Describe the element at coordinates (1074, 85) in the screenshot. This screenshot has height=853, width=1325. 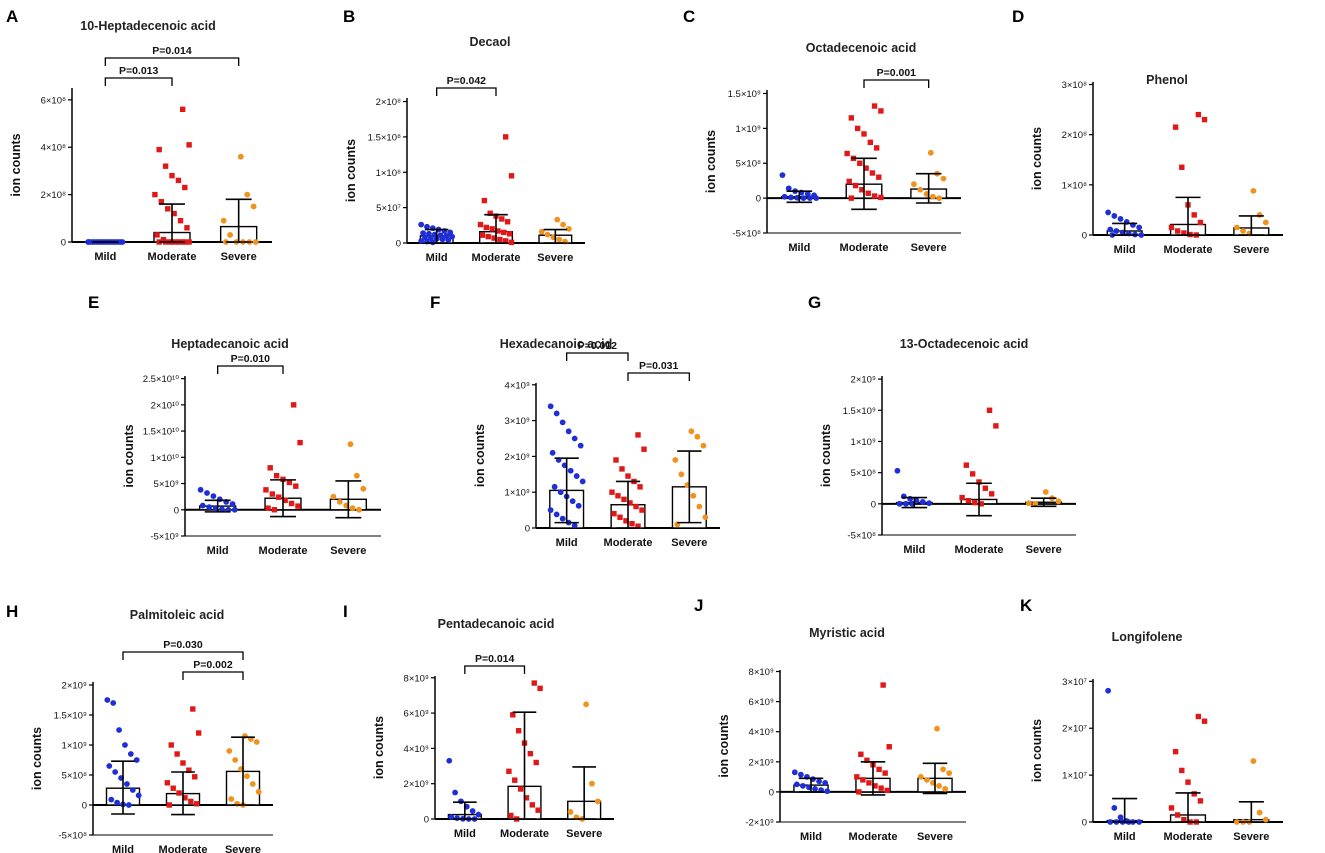
I see `y-tick-label: 3×10⁸` at that location.